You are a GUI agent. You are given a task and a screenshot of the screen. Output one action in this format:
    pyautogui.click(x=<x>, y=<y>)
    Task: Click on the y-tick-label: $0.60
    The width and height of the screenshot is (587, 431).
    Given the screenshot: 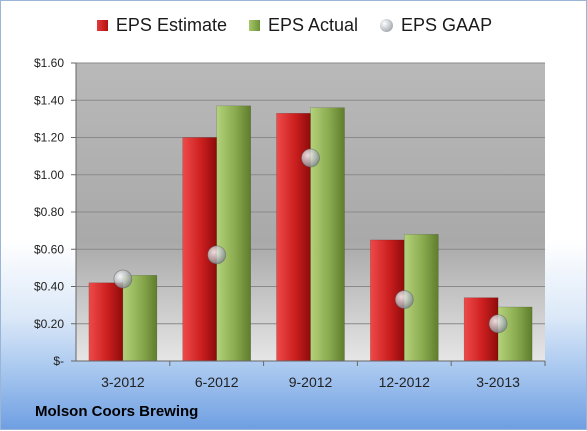 What is the action you would take?
    pyautogui.click(x=49, y=249)
    